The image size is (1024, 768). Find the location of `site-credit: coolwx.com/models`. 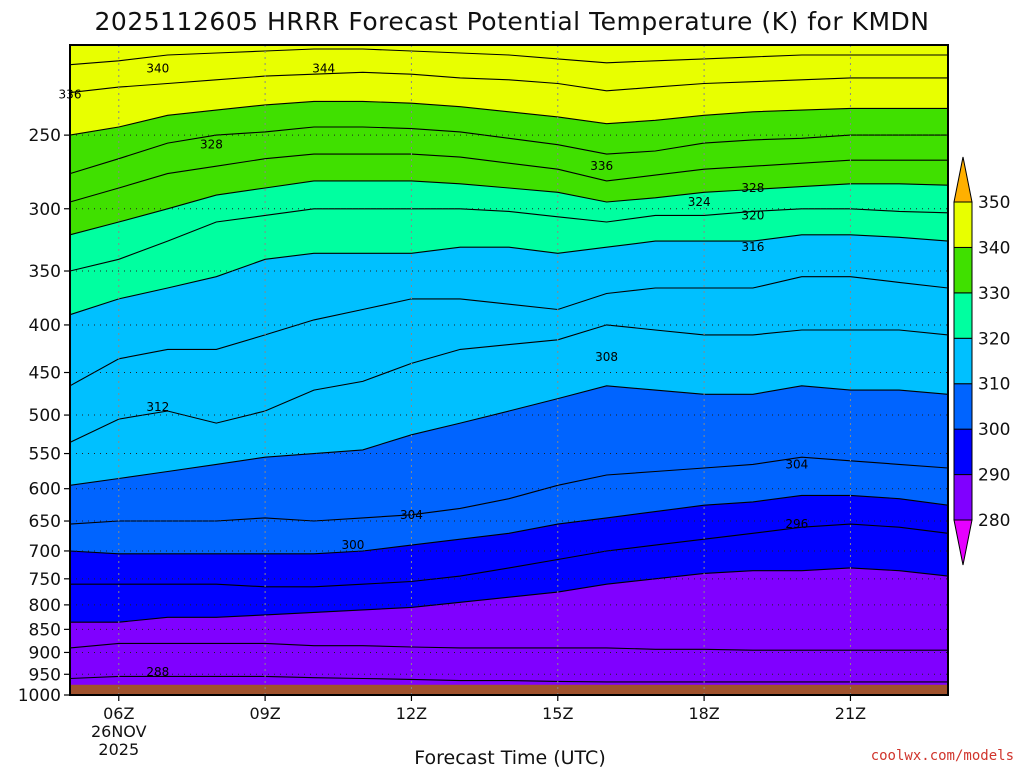

site-credit: coolwx.com/models is located at coordinates (942, 756).